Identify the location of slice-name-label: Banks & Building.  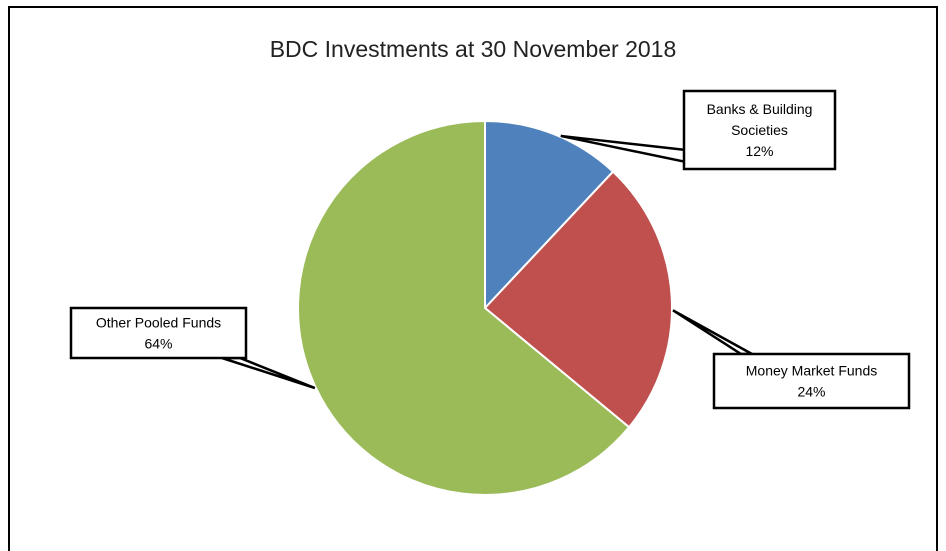
(760, 109).